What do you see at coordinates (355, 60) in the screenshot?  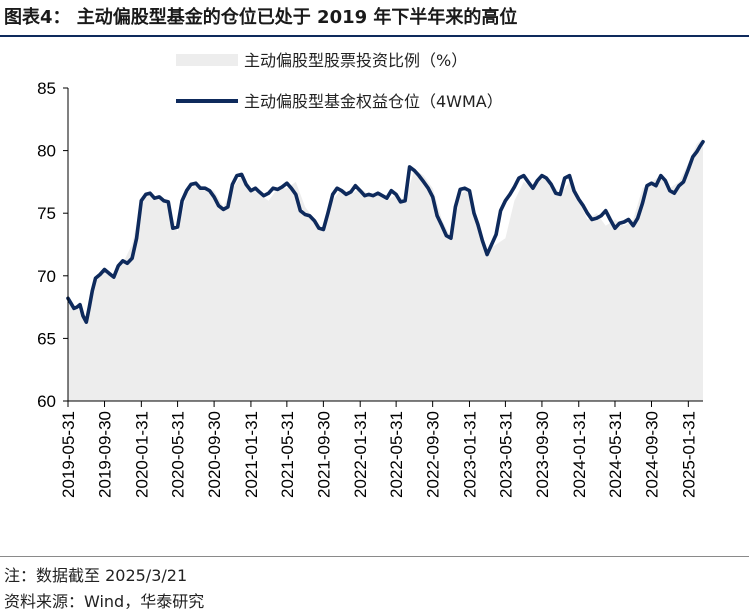 I see `legend-area-label: 主动偏股型股票投资比例（%）` at bounding box center [355, 60].